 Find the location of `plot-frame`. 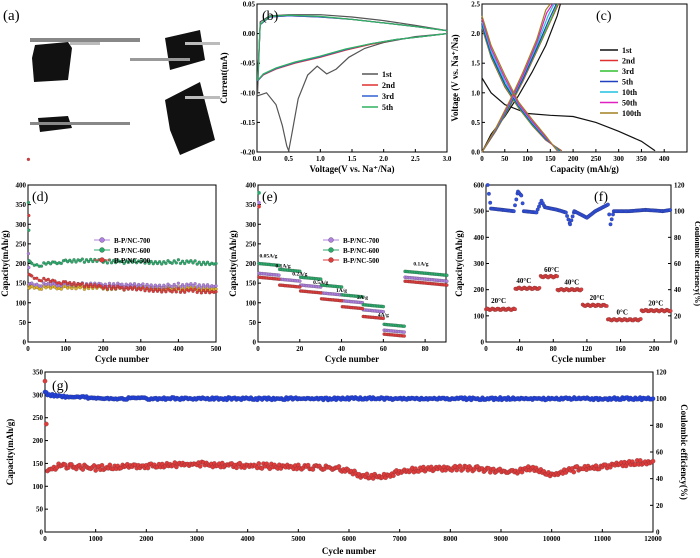

plot-frame is located at coordinates (584, 78).